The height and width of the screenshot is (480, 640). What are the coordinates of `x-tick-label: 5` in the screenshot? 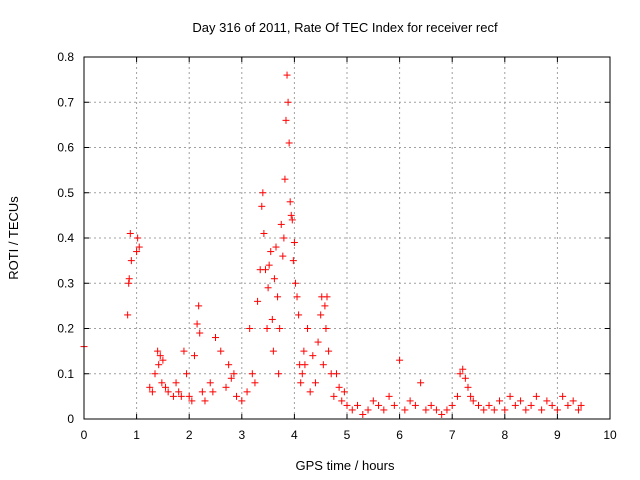 It's located at (347, 435).